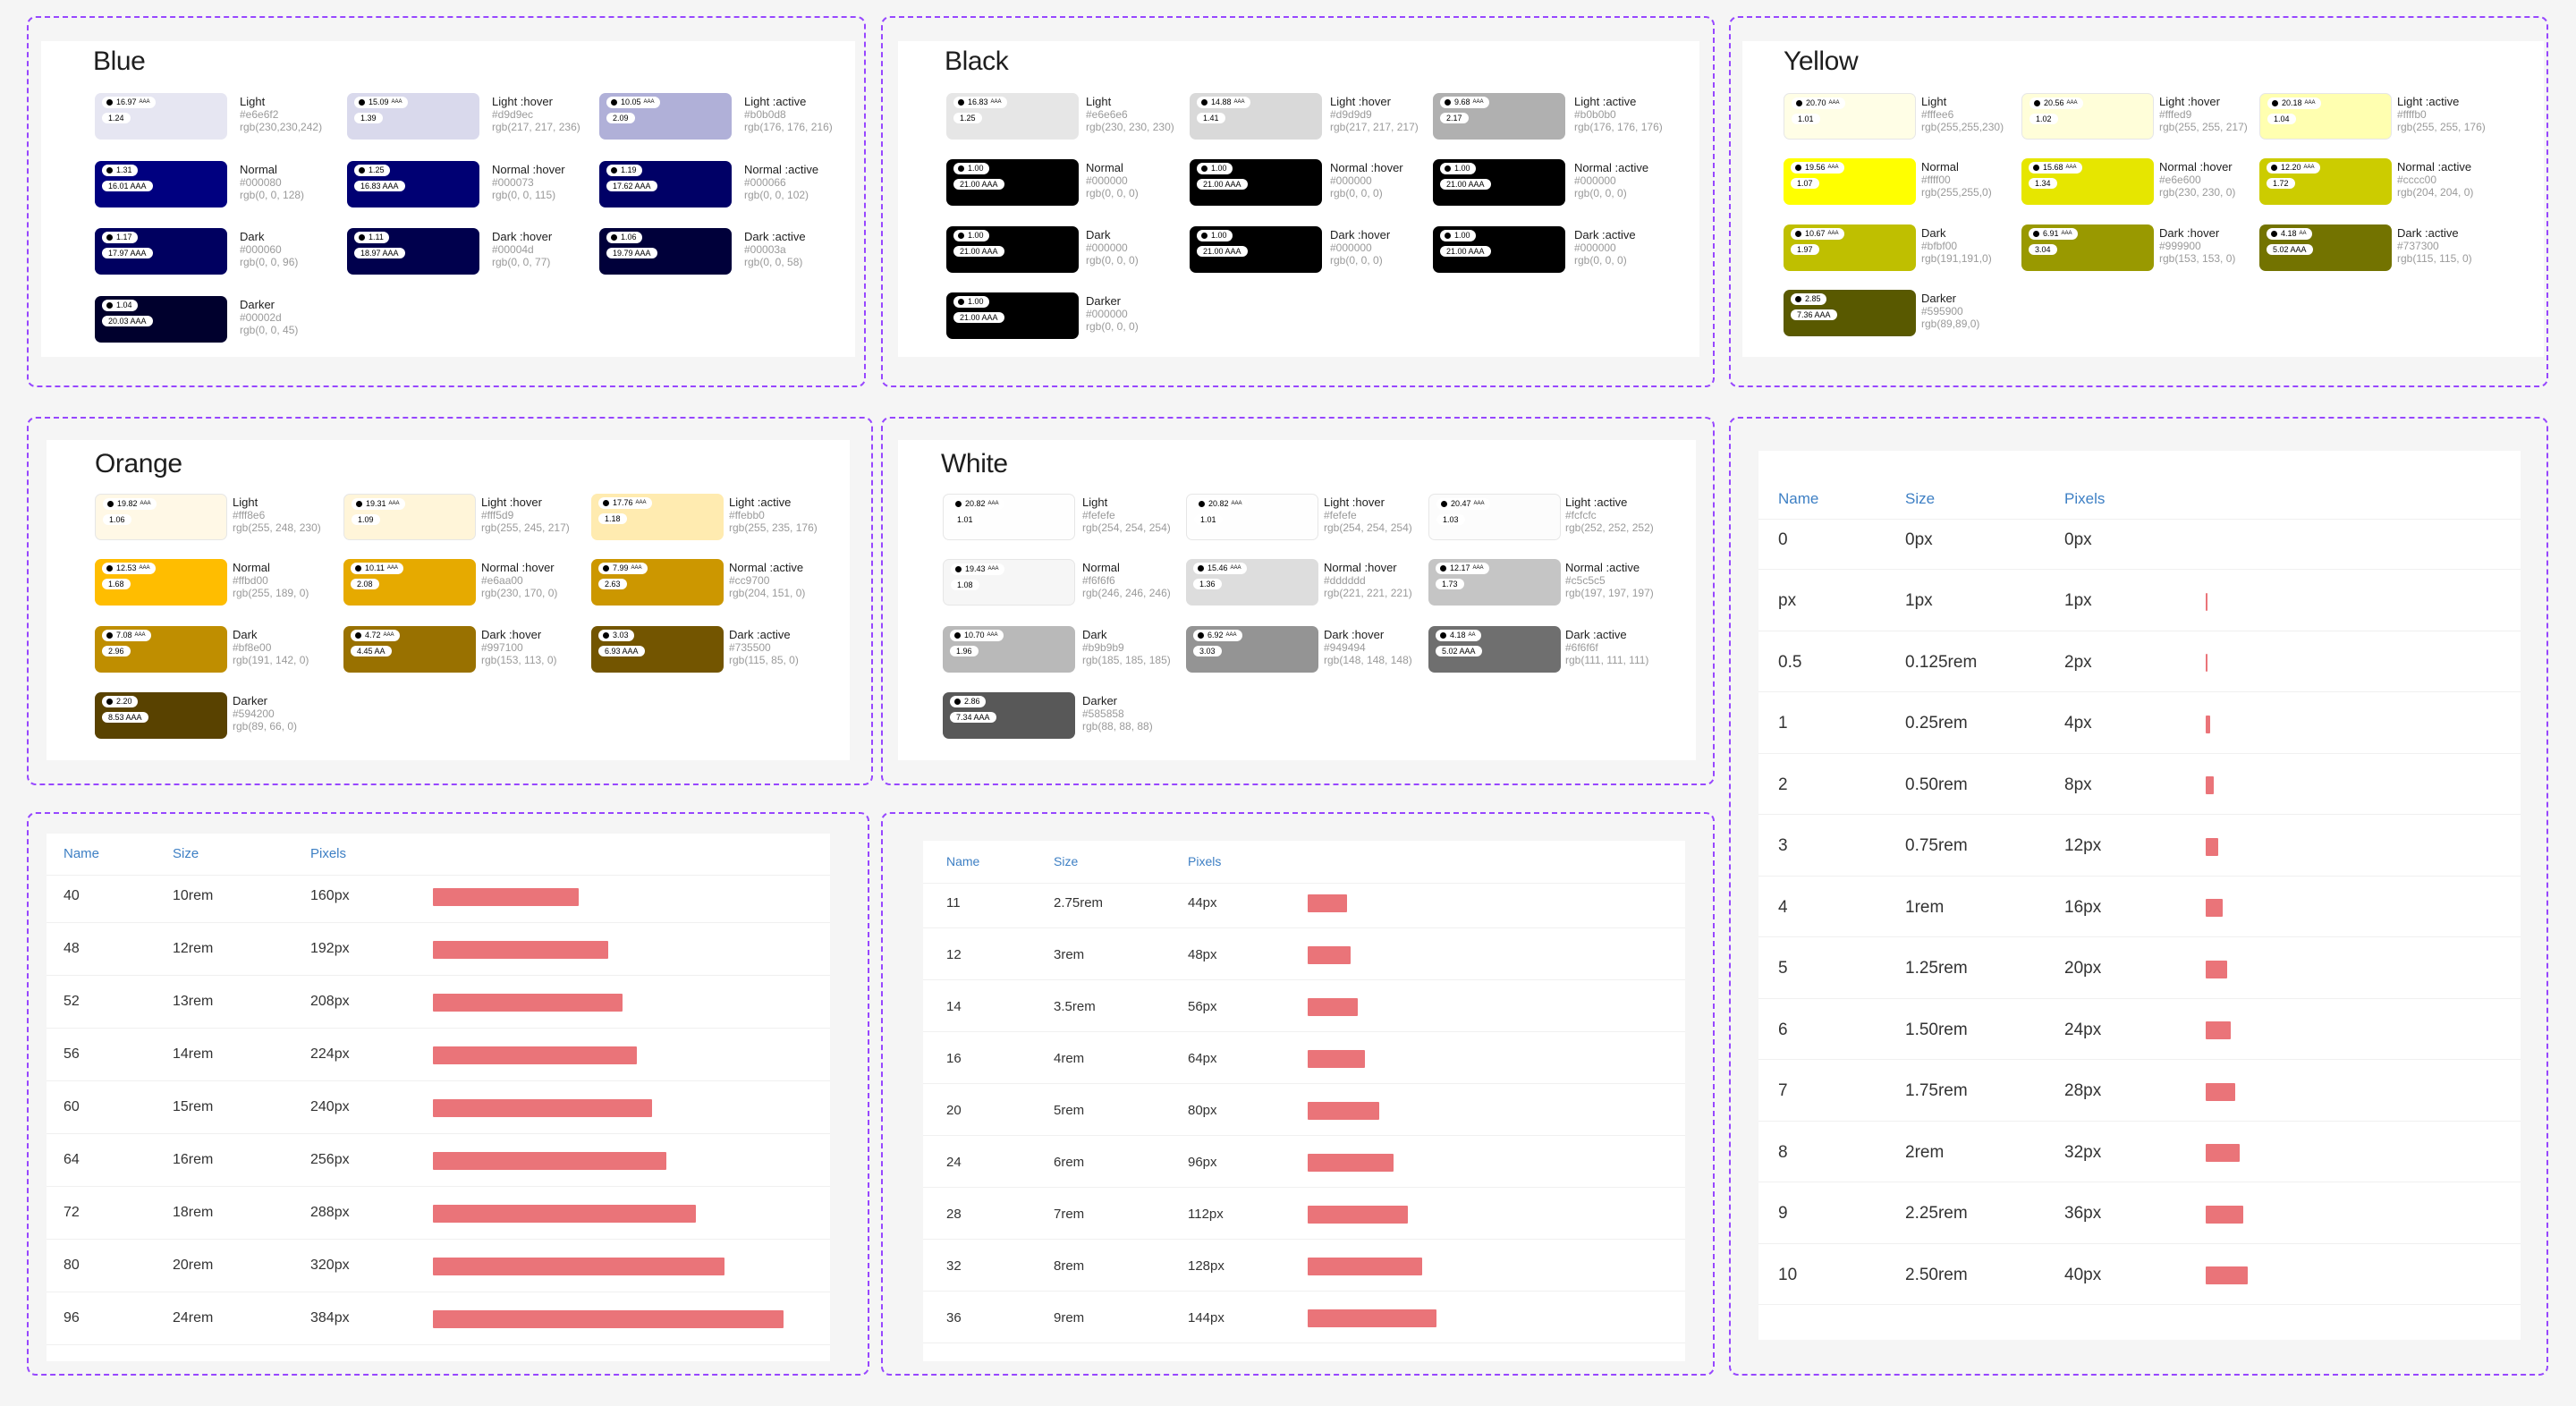  What do you see at coordinates (2087, 182) in the screenshot?
I see `color-swatch: 15.68 AAA 1.34` at bounding box center [2087, 182].